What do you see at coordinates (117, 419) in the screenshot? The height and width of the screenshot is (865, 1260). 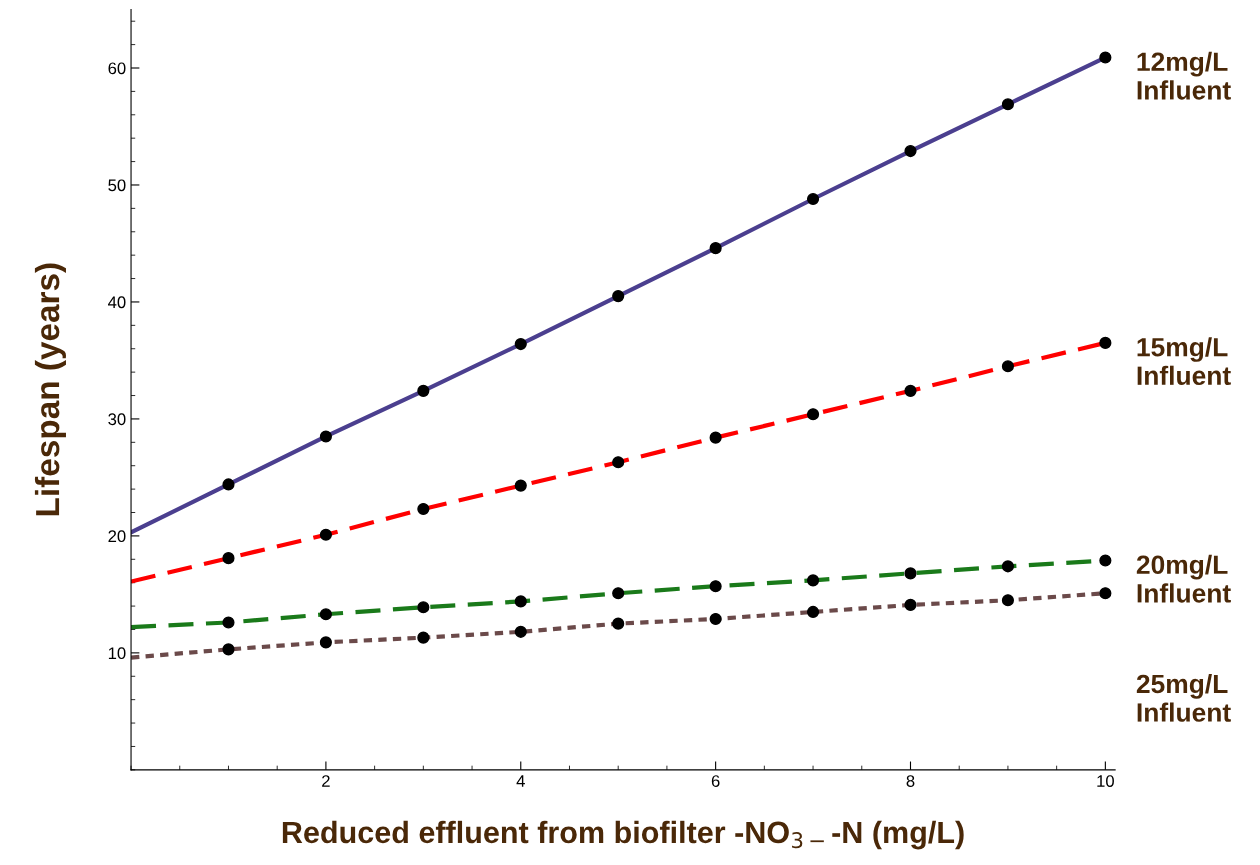 I see `y-tick-label: 30` at bounding box center [117, 419].